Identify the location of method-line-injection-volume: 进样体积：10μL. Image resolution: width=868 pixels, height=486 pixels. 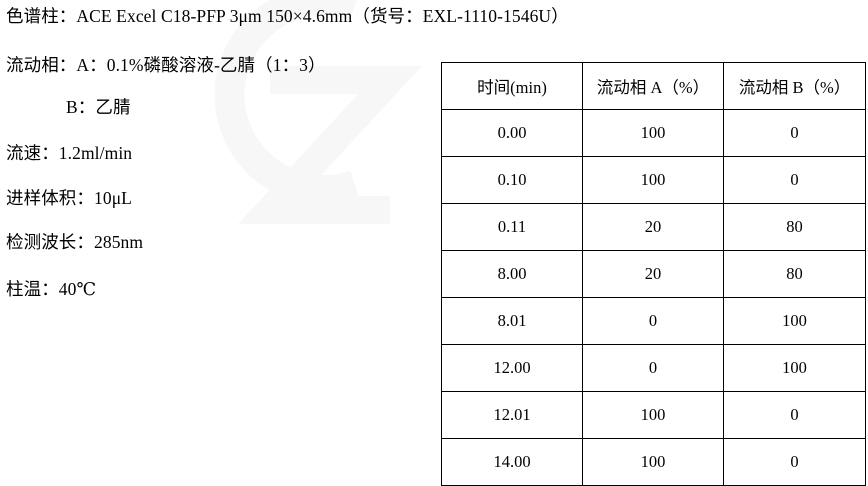
(69, 198).